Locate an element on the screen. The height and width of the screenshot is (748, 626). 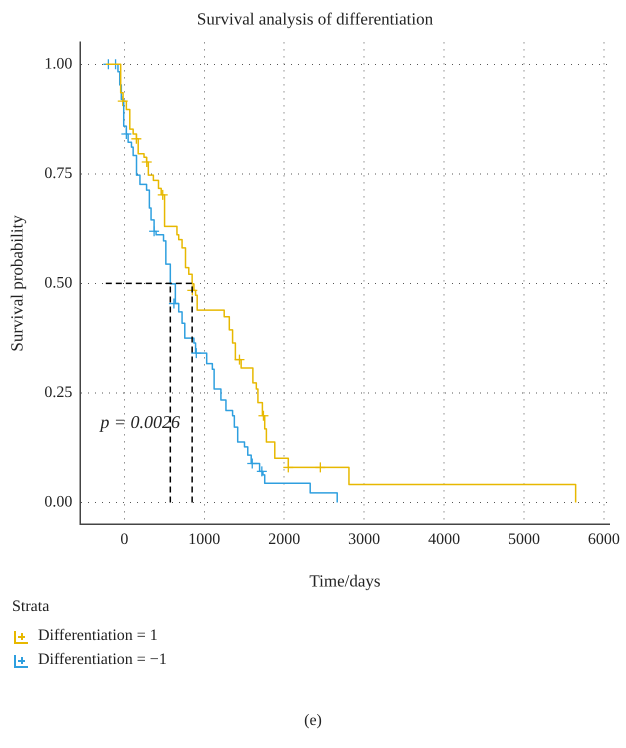
x-axis-title: Time/days is located at coordinates (345, 580).